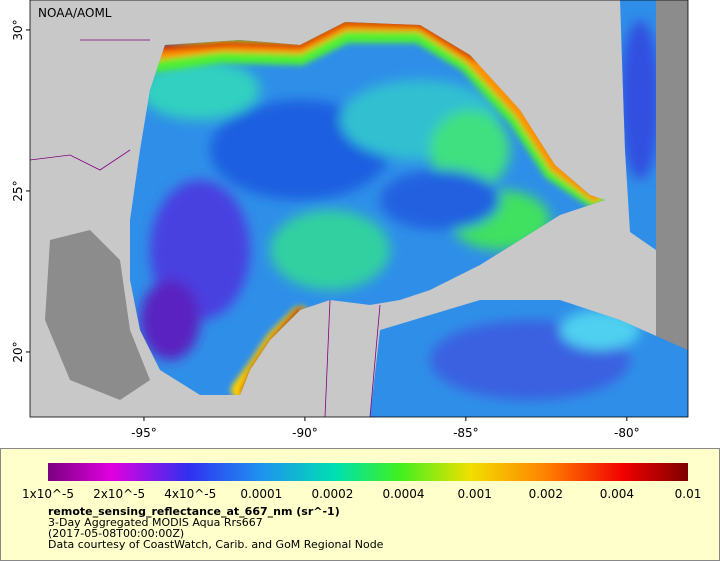 Image resolution: width=720 pixels, height=561 pixels. I want to click on x-tick-label: -90°, so click(305, 433).